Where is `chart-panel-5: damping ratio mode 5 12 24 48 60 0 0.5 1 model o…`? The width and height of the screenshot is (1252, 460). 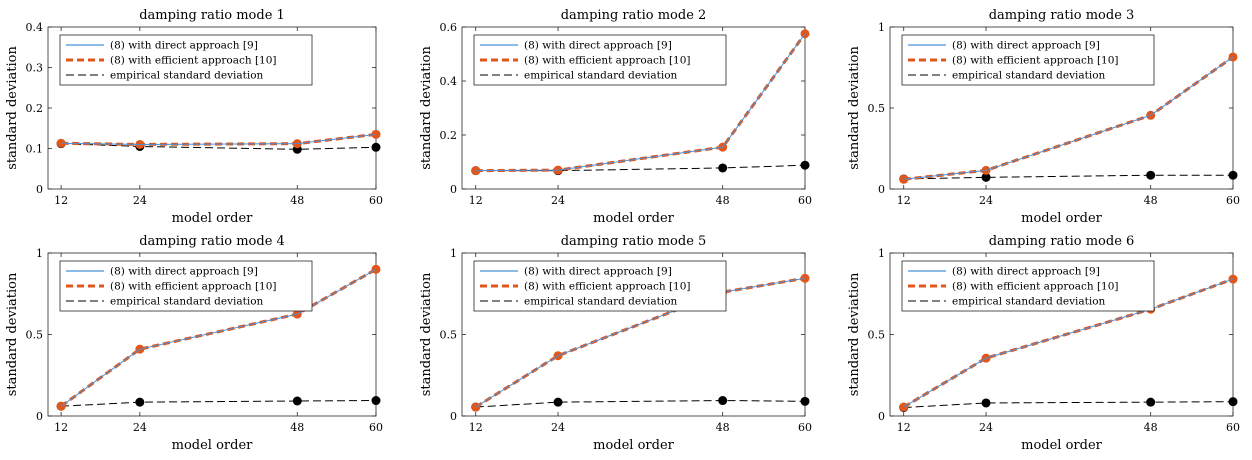
chart-panel-5: damping ratio mode 5 12 24 48 60 0 0.5 1 model o… is located at coordinates (615, 343).